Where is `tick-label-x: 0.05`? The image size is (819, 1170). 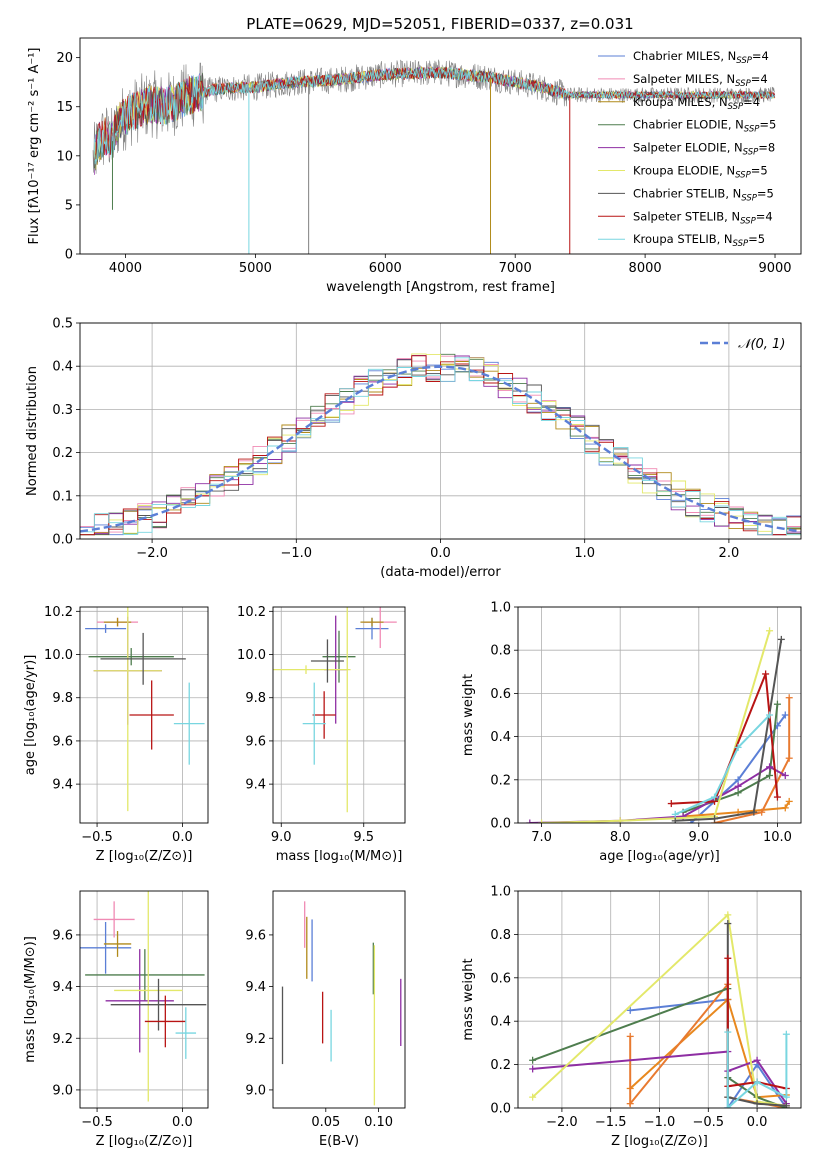
tick-label-x: 0.05 is located at coordinates (325, 1122).